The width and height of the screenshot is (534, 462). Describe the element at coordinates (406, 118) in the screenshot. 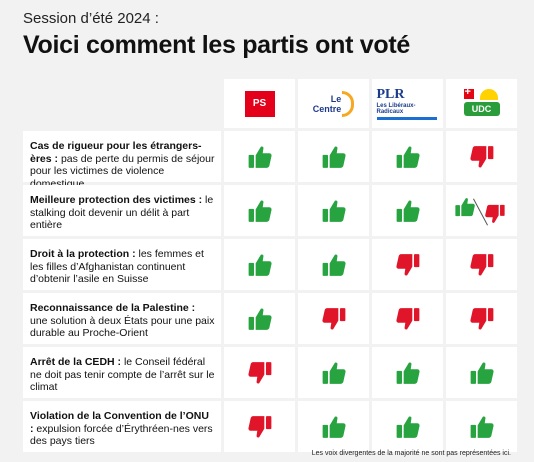

I see `plr-logo-bar` at that location.